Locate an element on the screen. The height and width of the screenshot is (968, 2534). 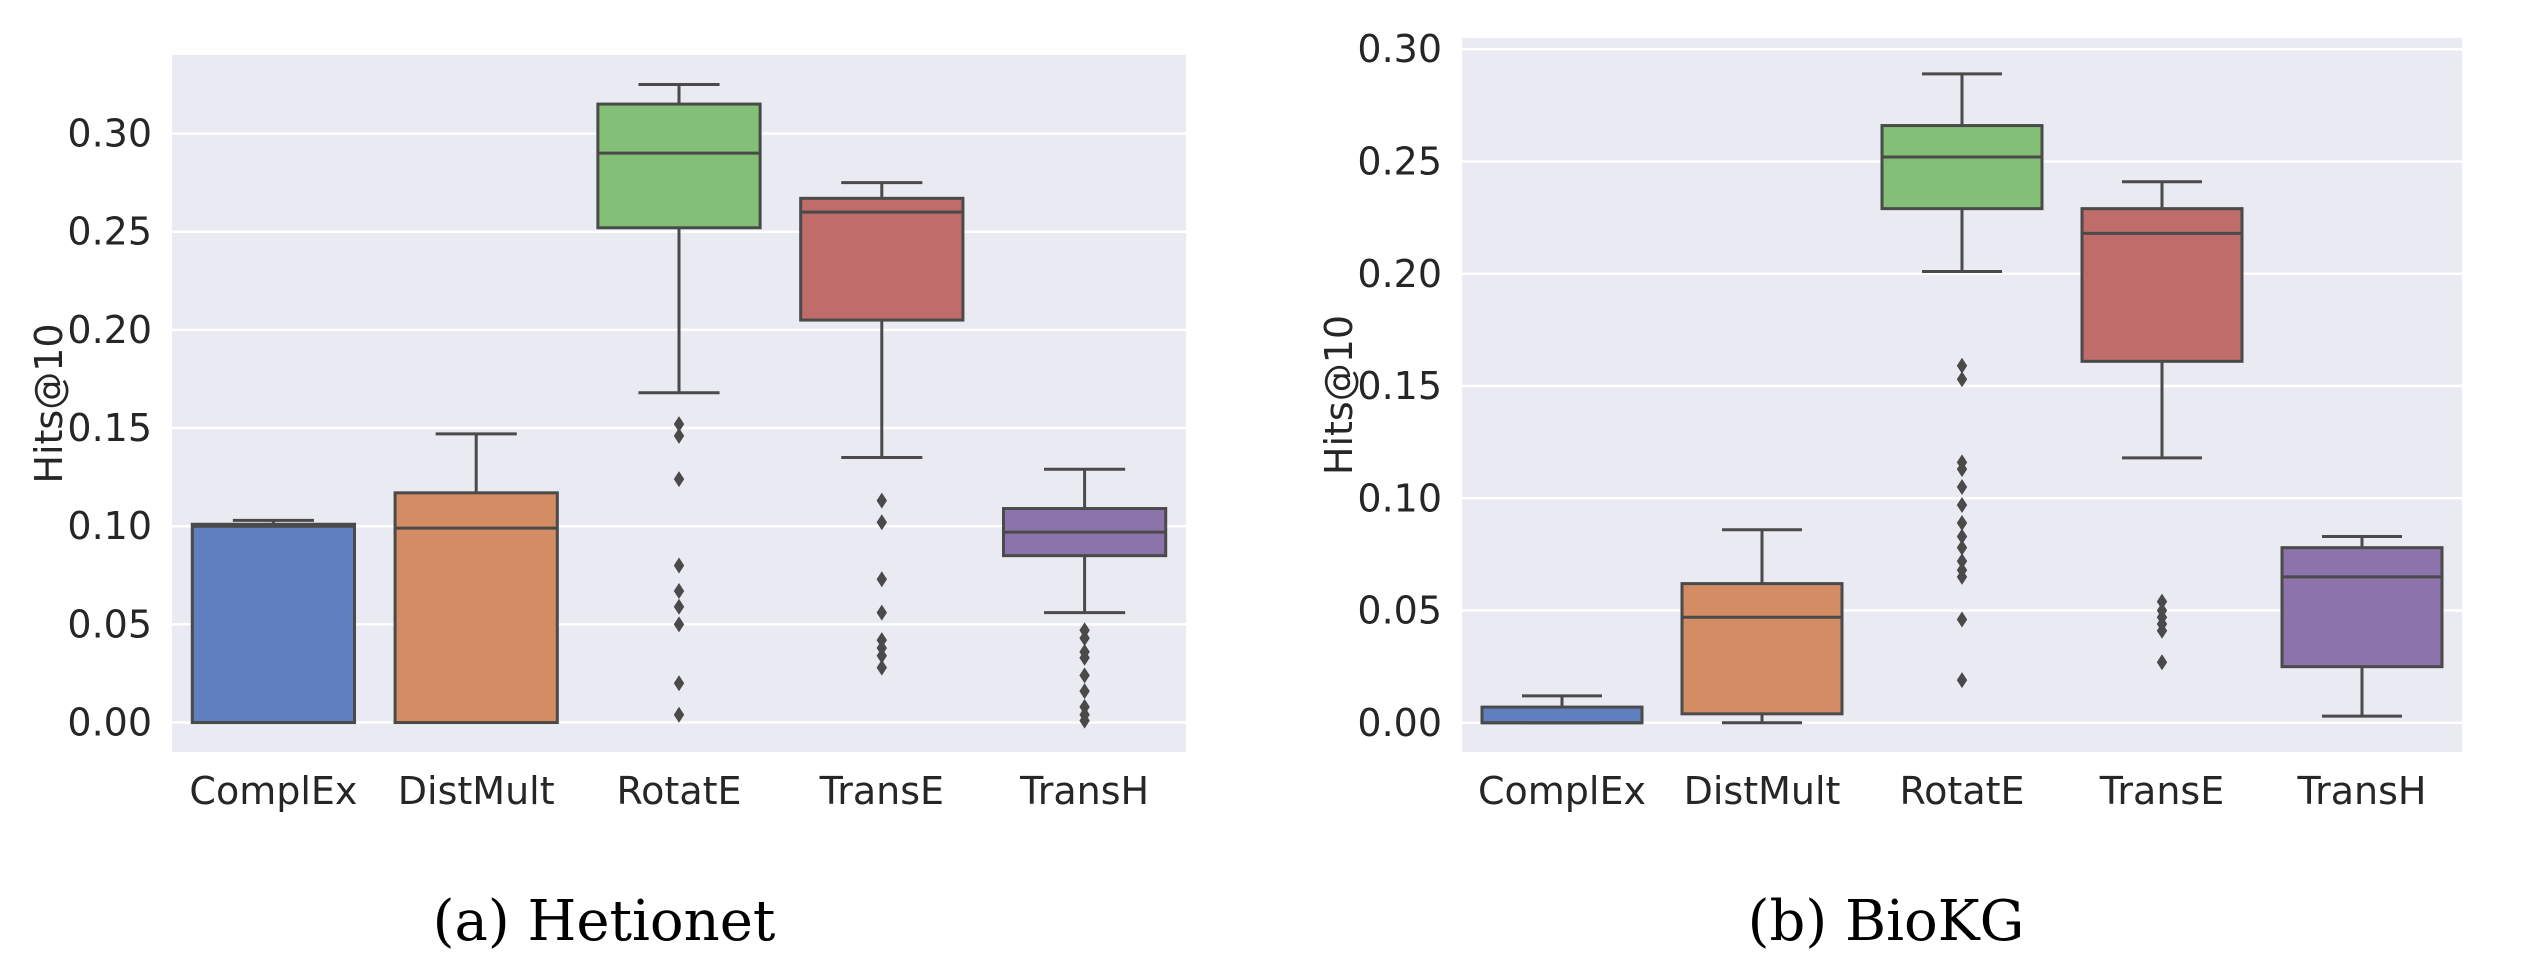
caption-hetionet: (a) Hetionet is located at coordinates (604, 921).